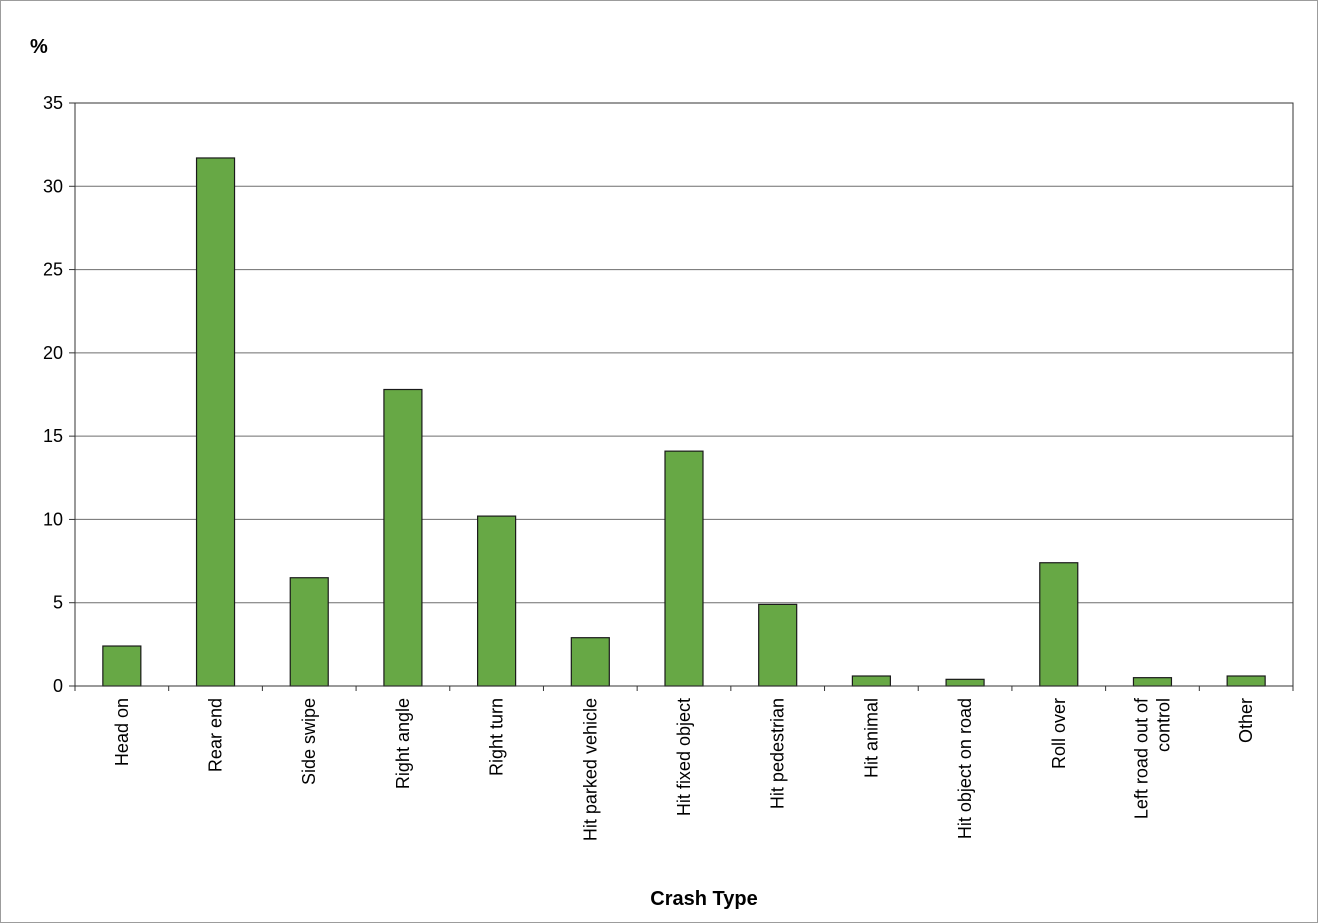 The height and width of the screenshot is (923, 1318). What do you see at coordinates (53, 103) in the screenshot?
I see `y-tick-label: 35` at bounding box center [53, 103].